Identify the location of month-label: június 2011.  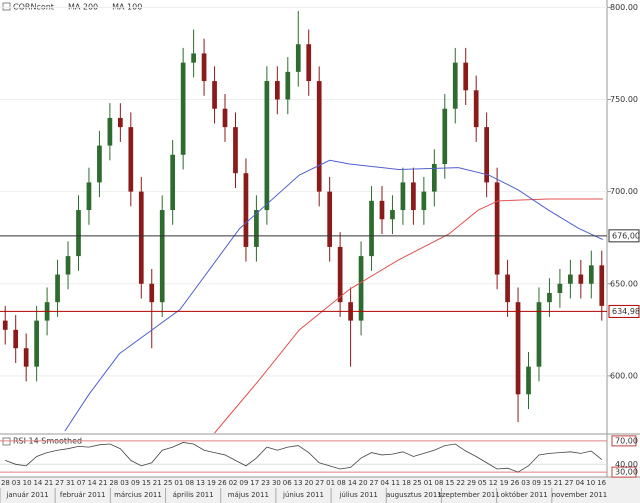
(303, 495).